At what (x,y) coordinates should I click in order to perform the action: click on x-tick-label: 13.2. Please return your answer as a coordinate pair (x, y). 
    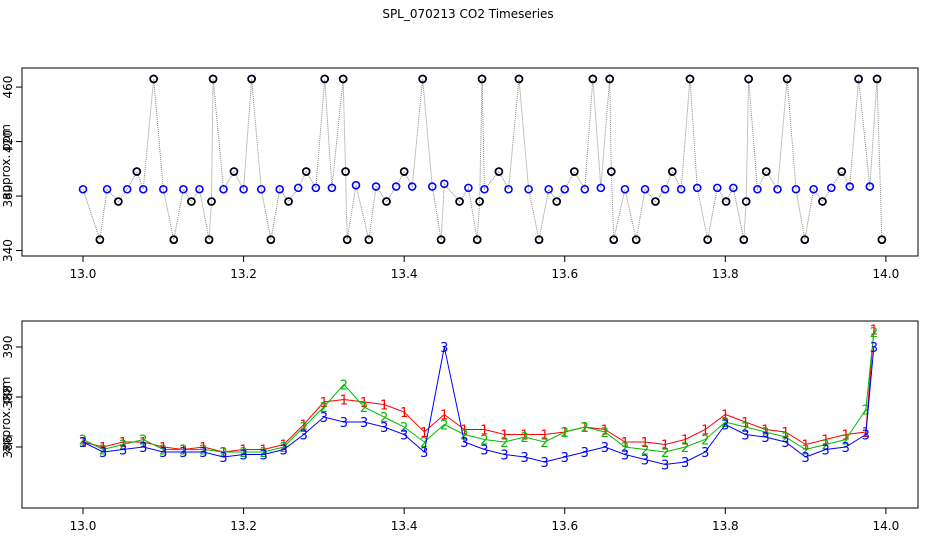
    Looking at the image, I should click on (243, 526).